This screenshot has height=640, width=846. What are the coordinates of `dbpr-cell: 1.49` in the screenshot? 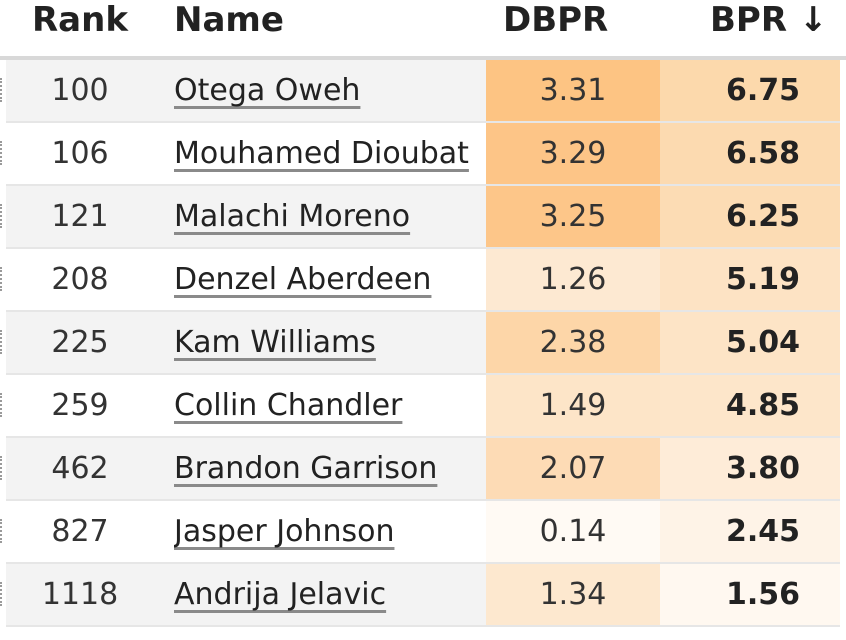 It's located at (573, 405).